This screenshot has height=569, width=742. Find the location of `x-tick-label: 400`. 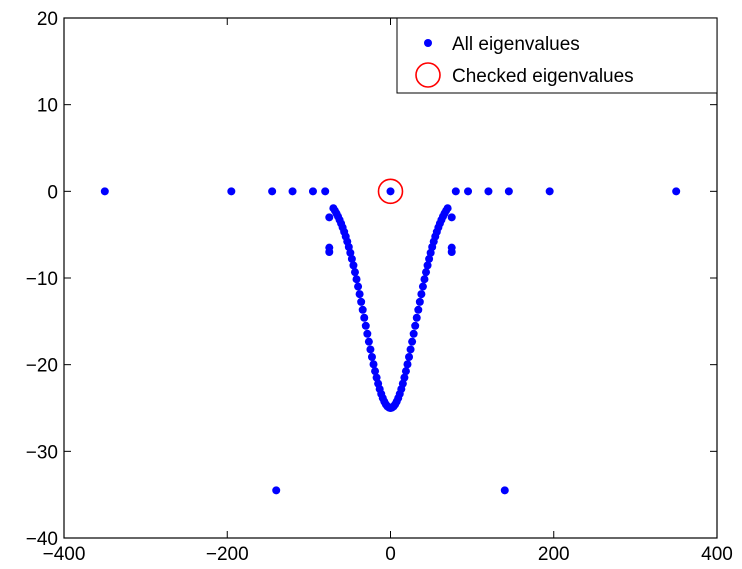

x-tick-label: 400 is located at coordinates (717, 554).